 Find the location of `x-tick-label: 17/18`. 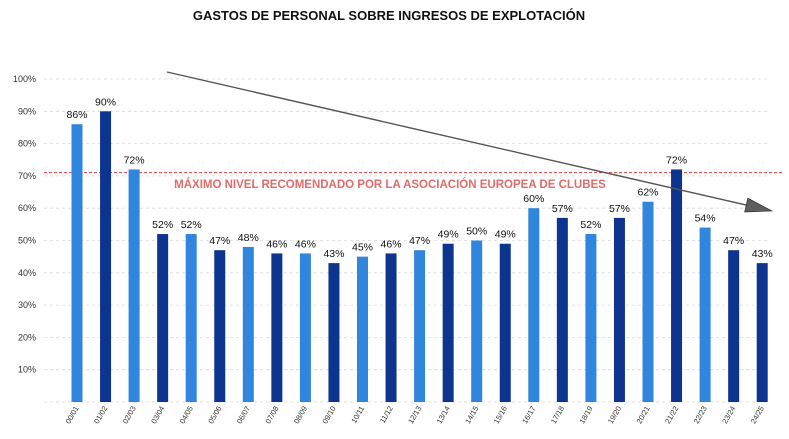

x-tick-label: 17/18 is located at coordinates (557, 415).